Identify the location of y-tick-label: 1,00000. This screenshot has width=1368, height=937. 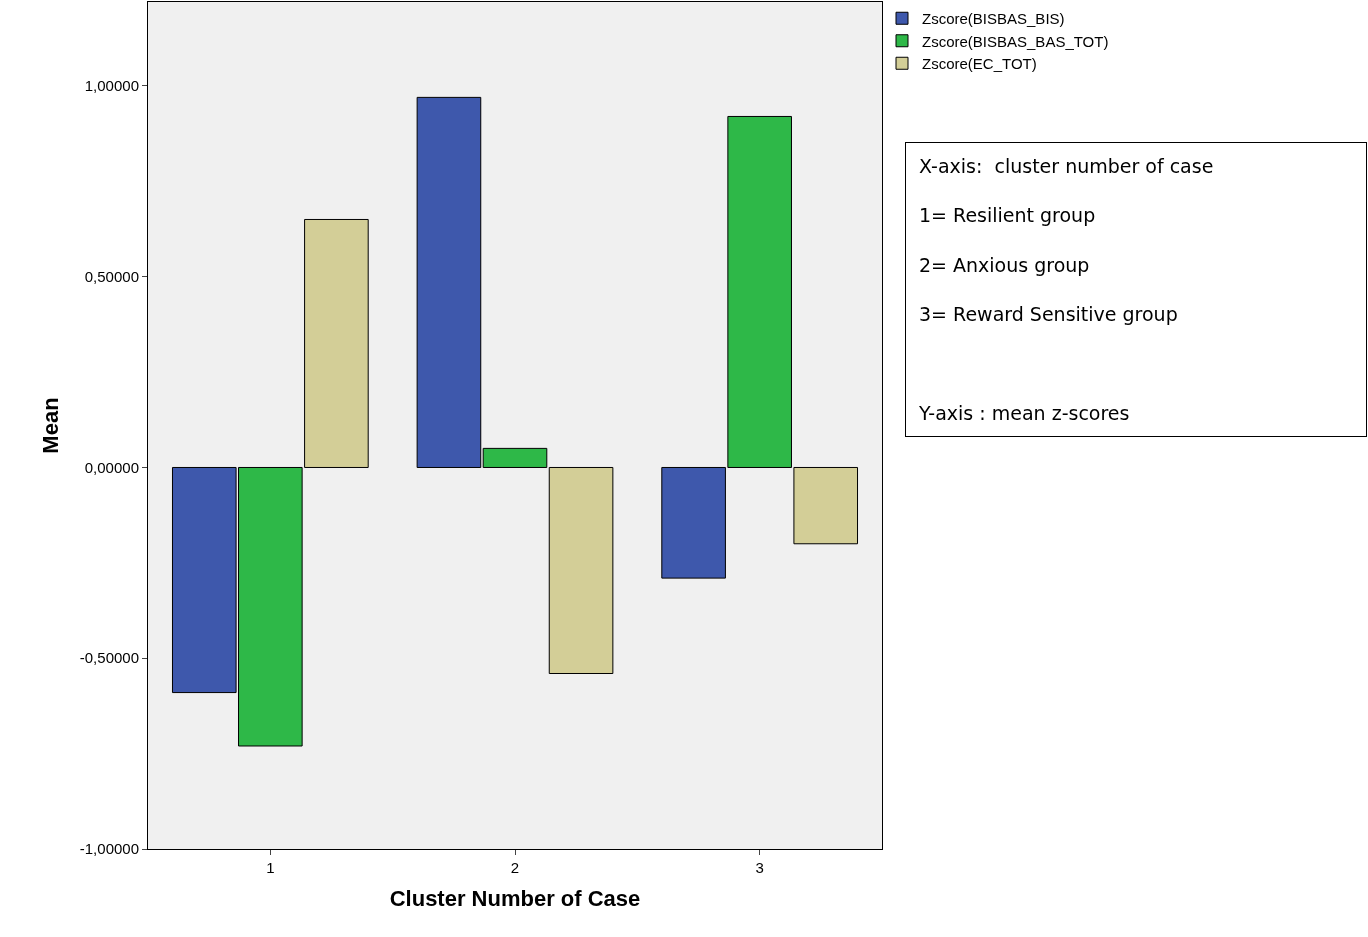
(111, 86).